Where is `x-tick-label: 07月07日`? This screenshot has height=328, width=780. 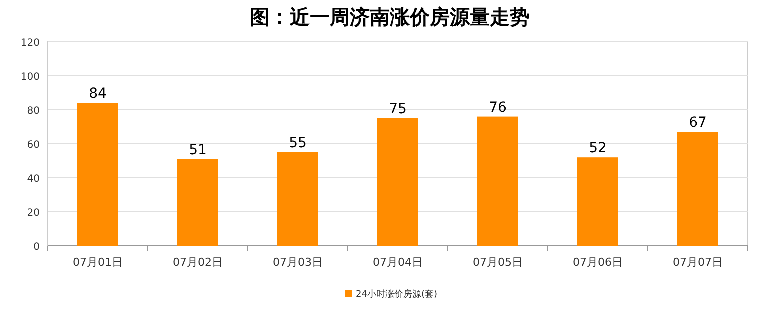
x-tick-label: 07月07日 is located at coordinates (698, 262).